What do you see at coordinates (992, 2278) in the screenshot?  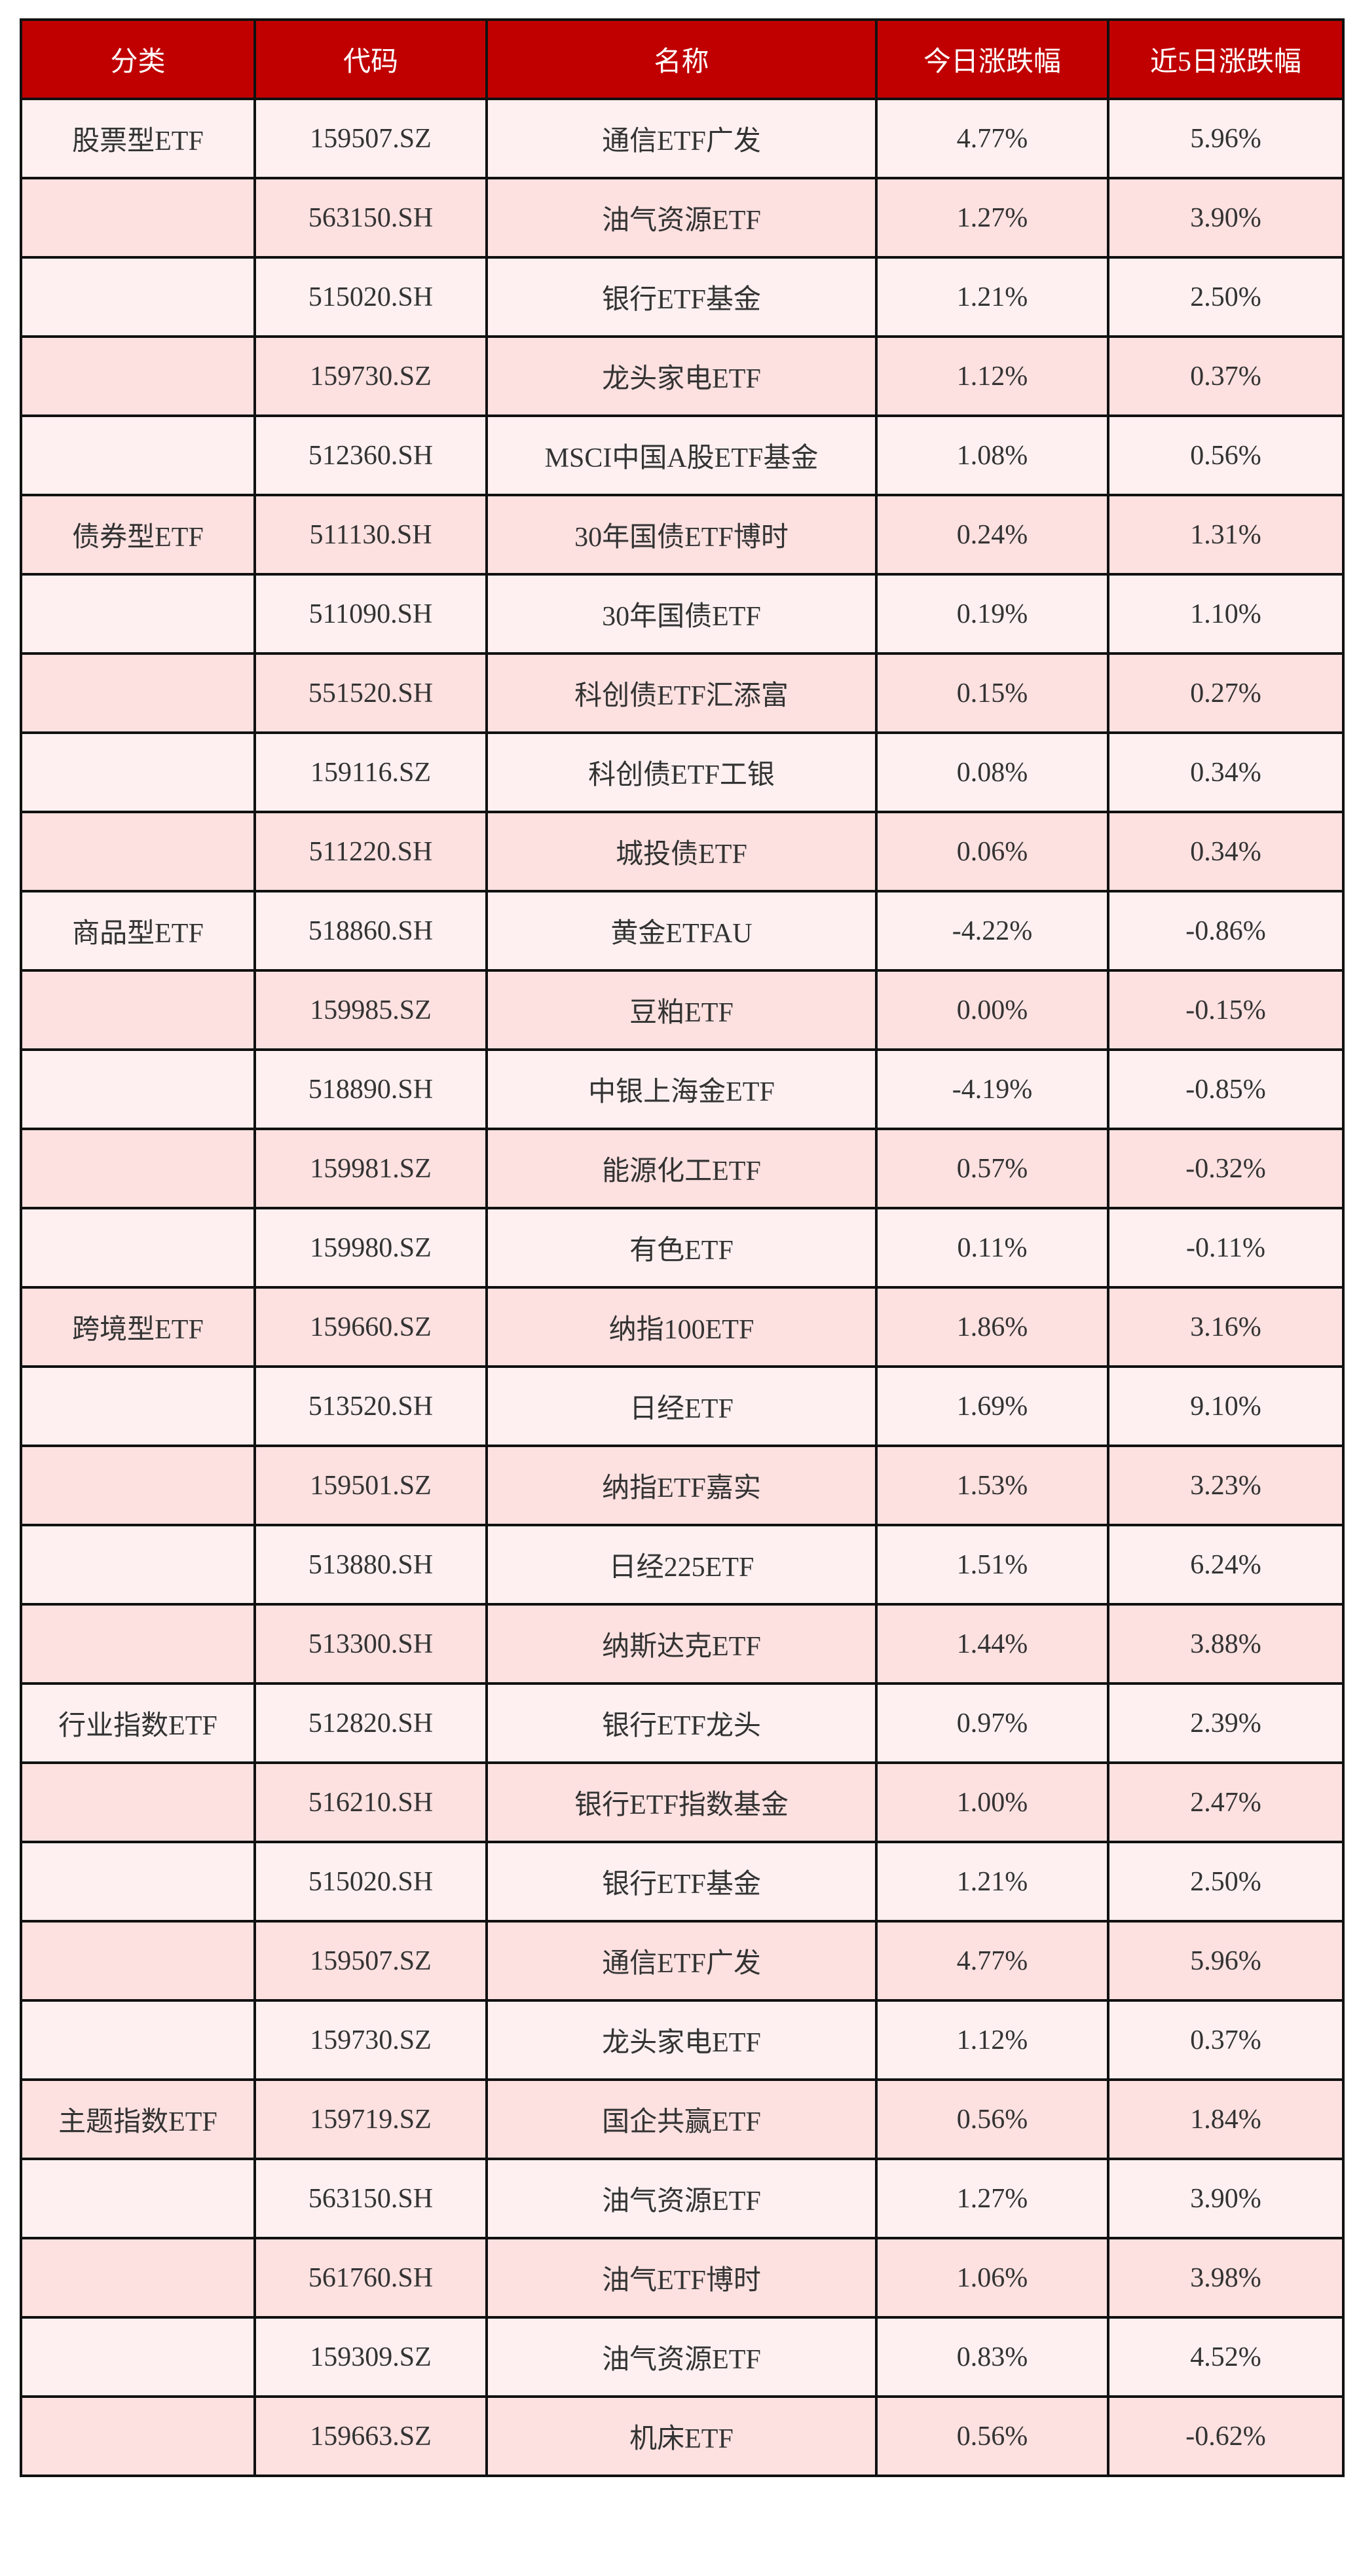 I see `cell-today-change: 1.06%` at bounding box center [992, 2278].